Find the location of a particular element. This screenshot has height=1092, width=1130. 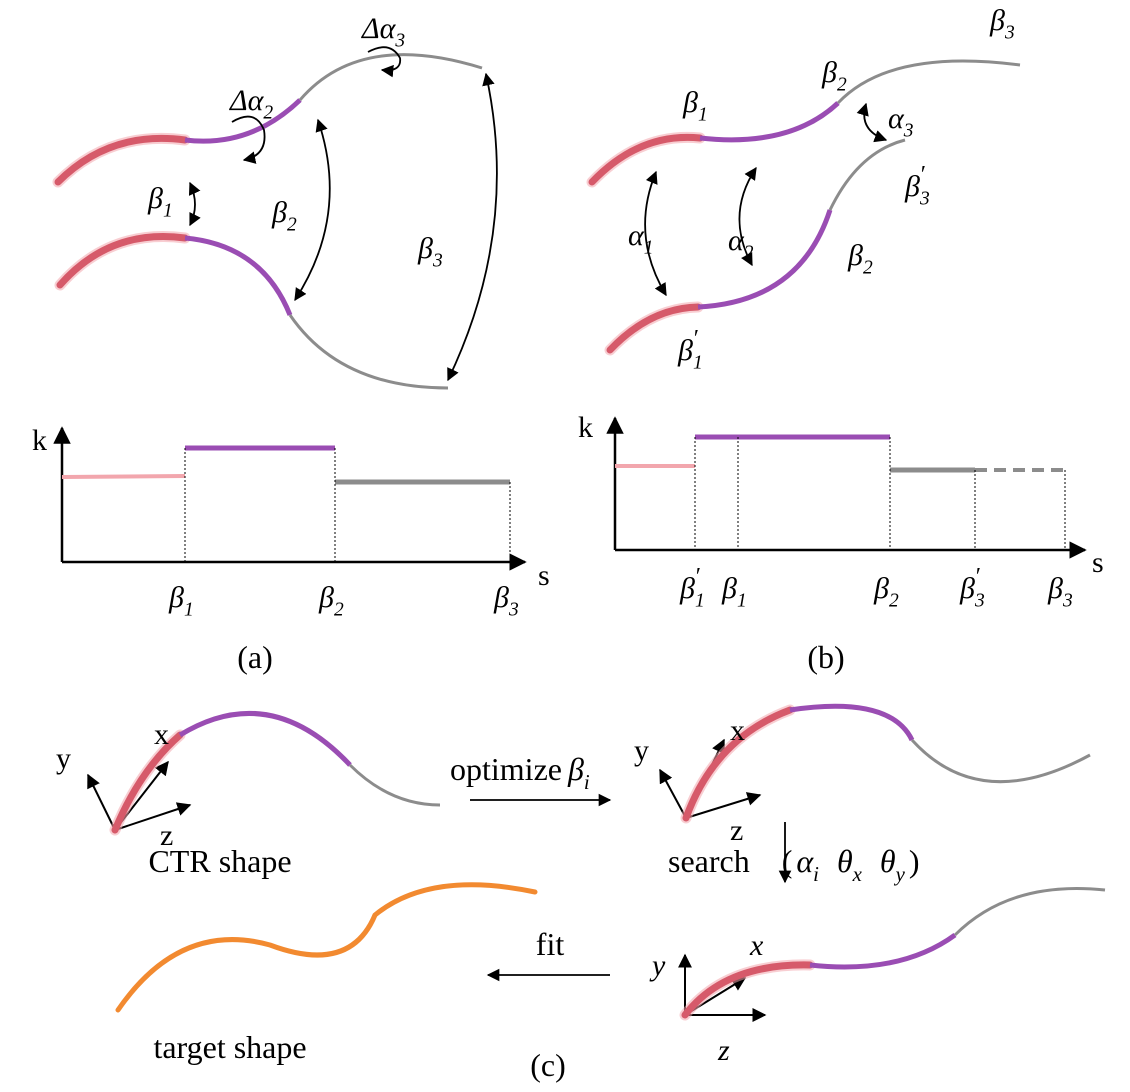

symbol-subscript: y is located at coordinates (900, 874).